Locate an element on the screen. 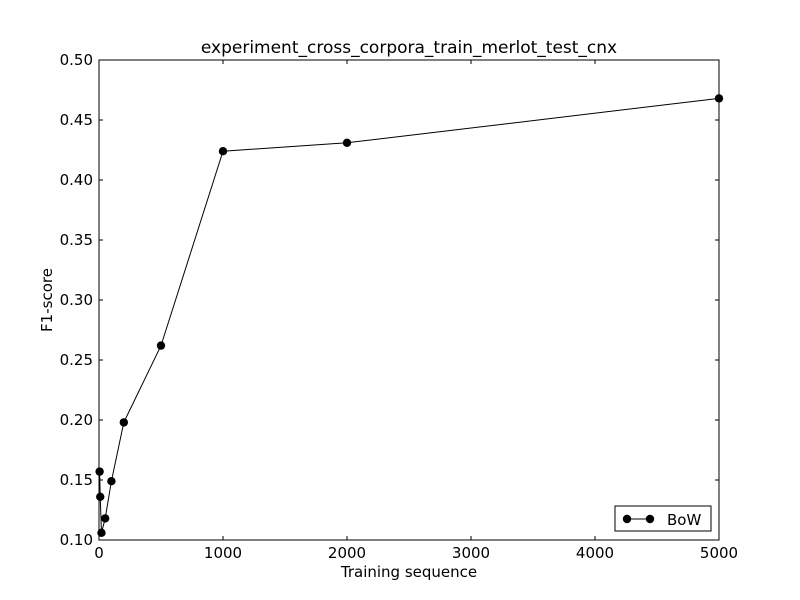 This screenshot has height=600, width=800. x-tick-label: 0 is located at coordinates (99, 553).